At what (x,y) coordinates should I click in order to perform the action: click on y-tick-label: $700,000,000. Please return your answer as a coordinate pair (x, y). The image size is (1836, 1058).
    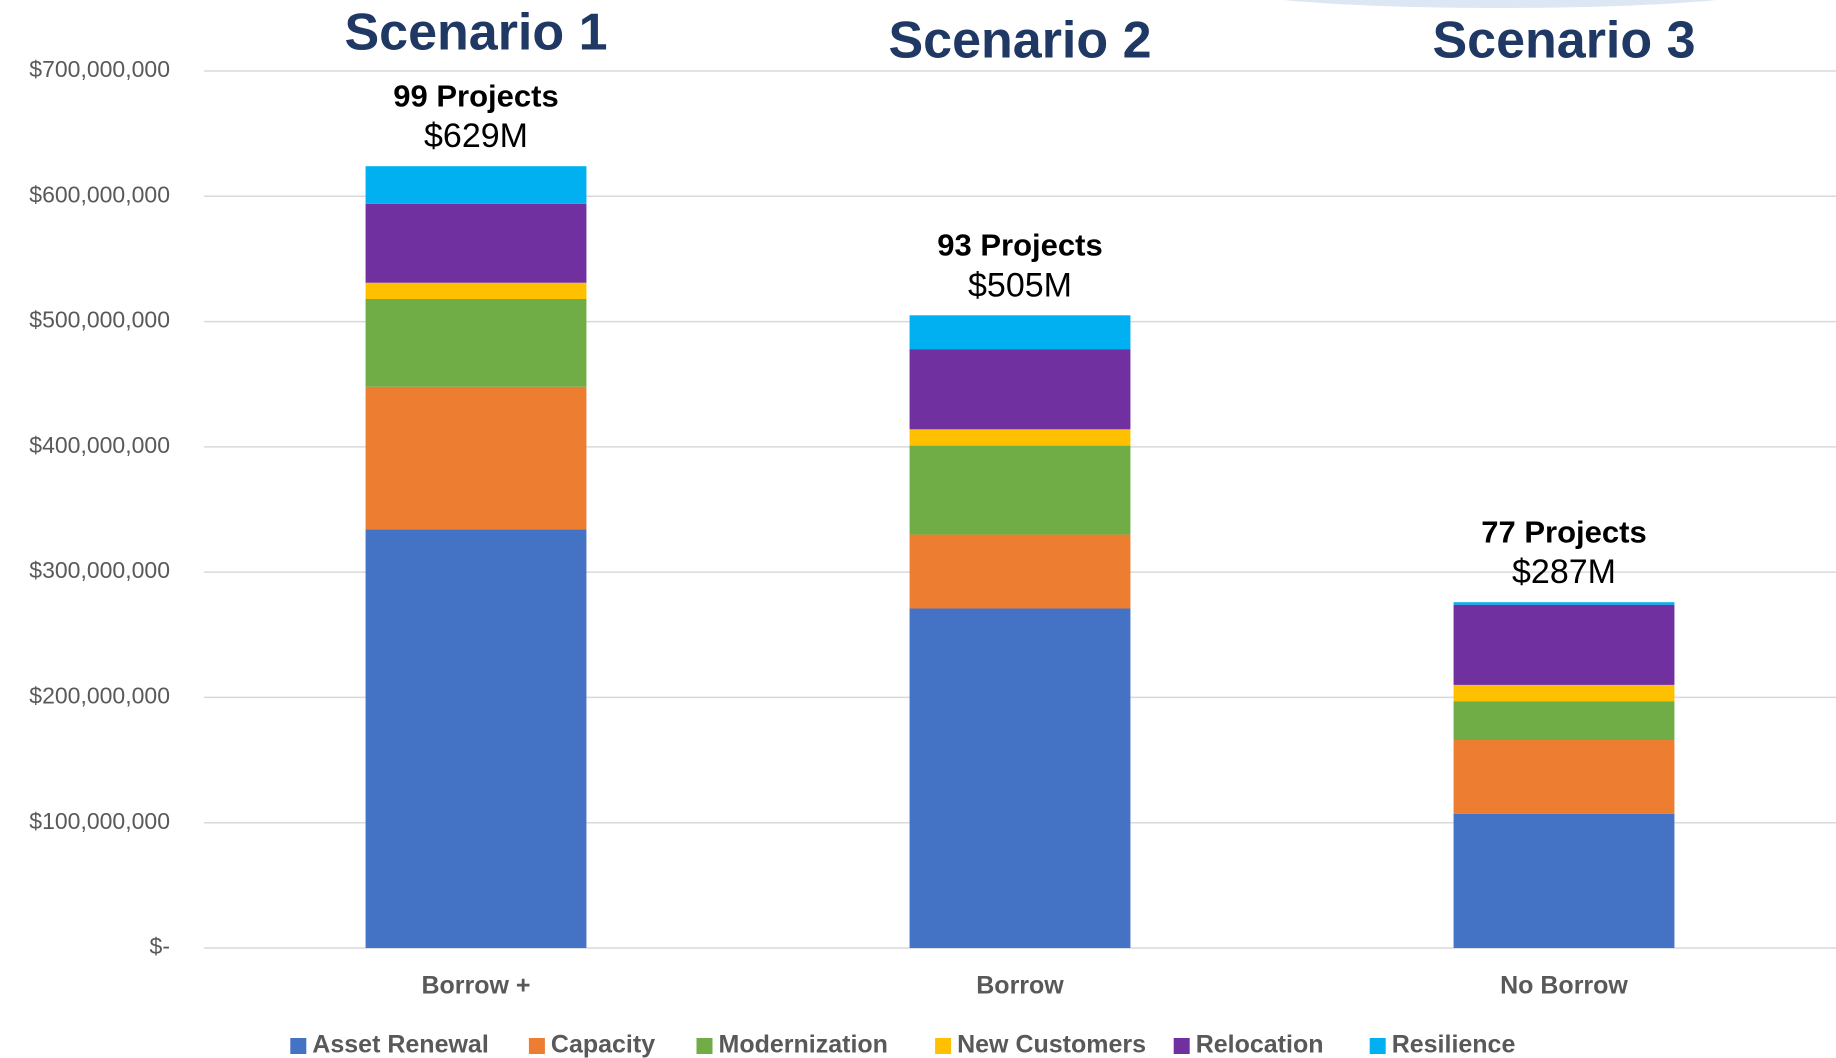
    Looking at the image, I should click on (99, 69).